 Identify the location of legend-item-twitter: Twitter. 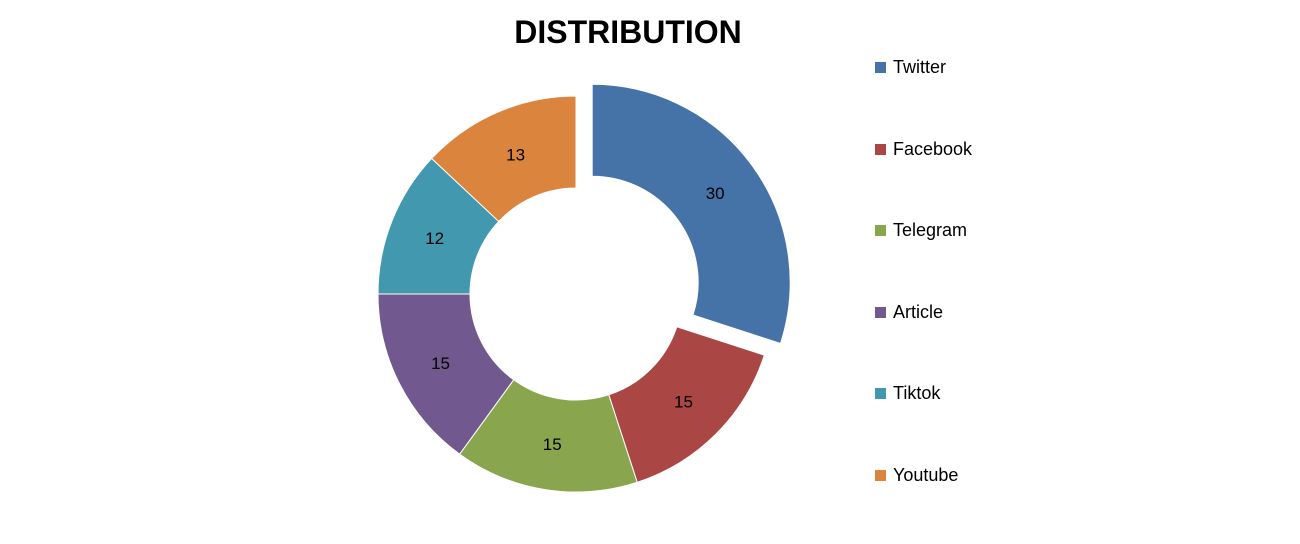
(975, 96).